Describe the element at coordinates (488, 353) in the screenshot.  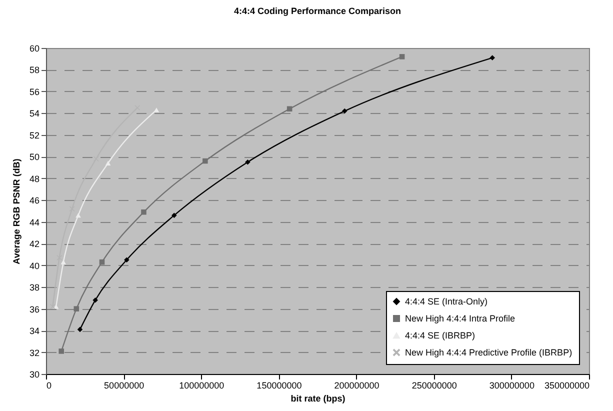
I see `legend-label: New High 4:4:4 Predictive Profile (IBRBP)` at that location.